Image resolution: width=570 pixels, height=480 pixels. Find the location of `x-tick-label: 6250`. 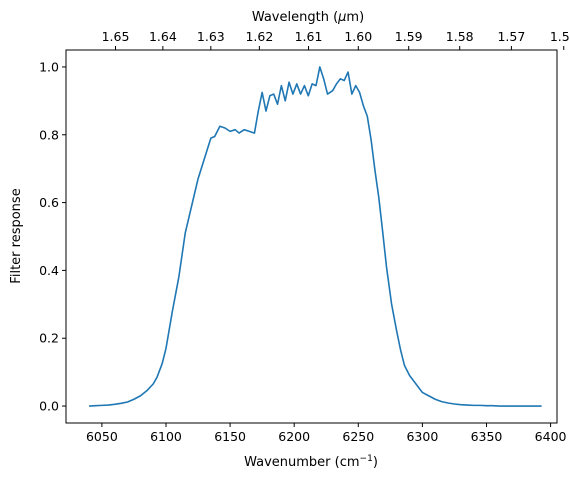

x-tick-label: 6250 is located at coordinates (358, 436).